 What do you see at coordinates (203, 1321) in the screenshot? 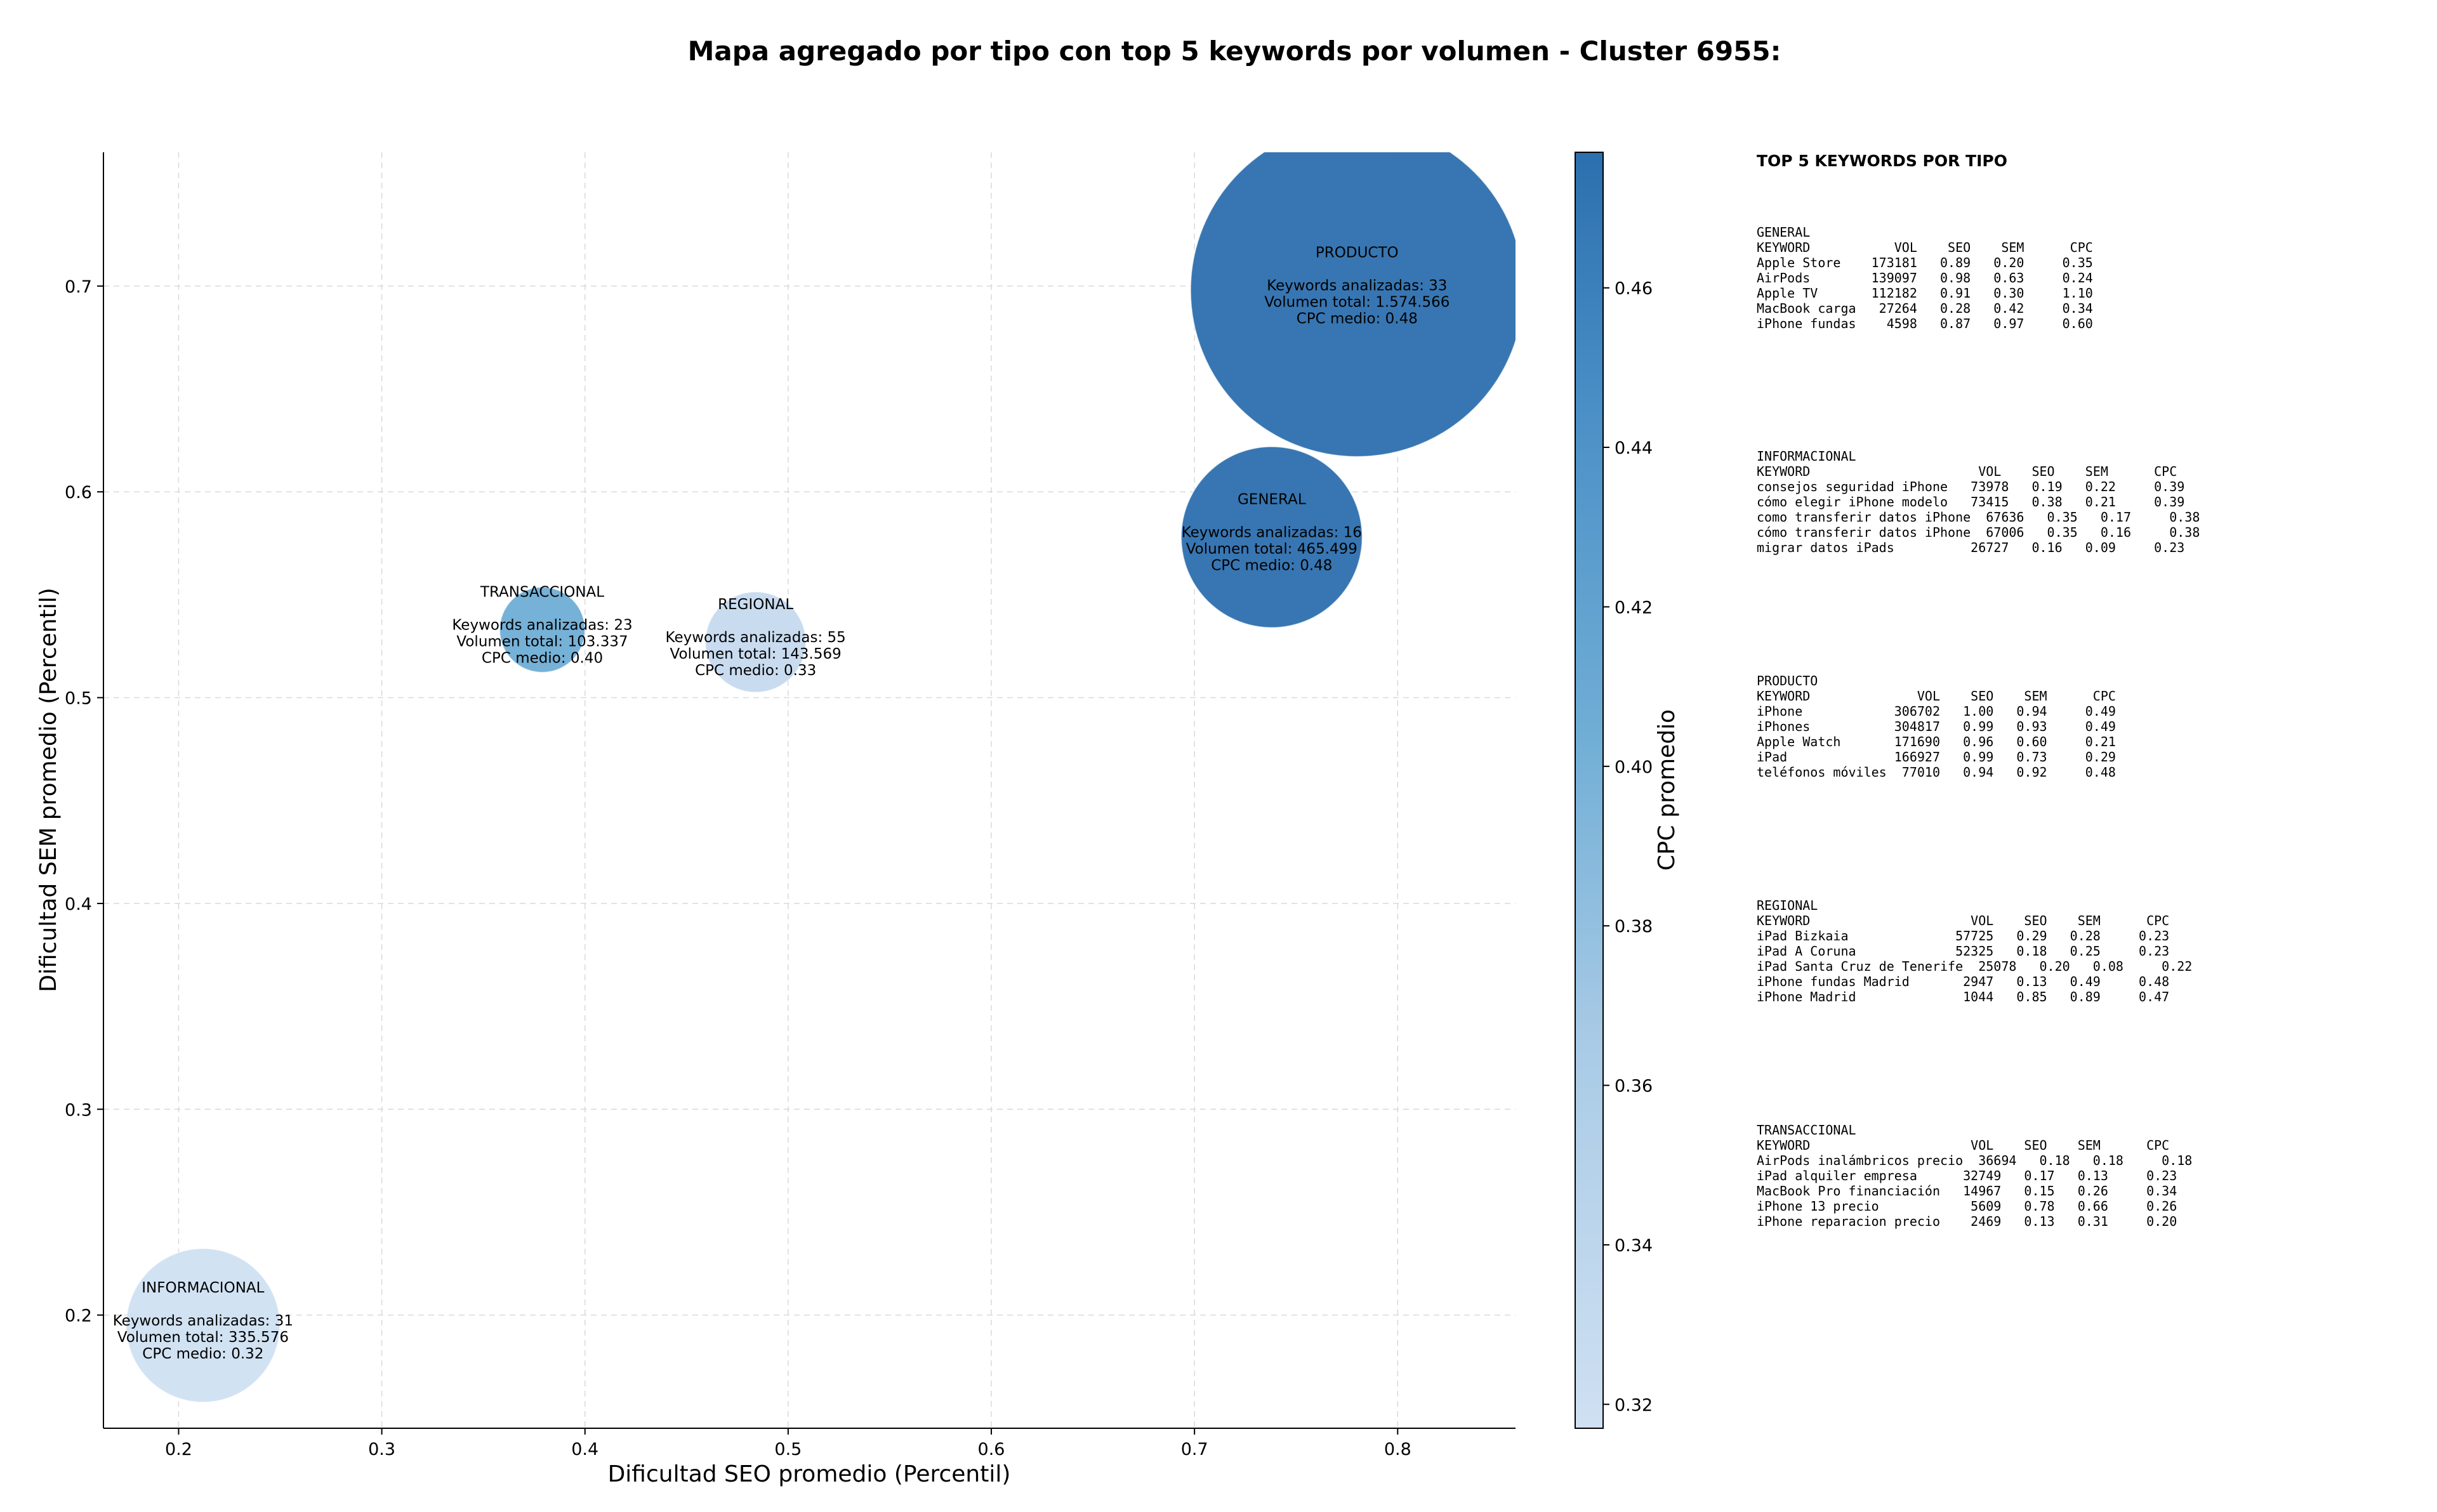
I see `bubble-label-keywords-line: Keywords analizadas: 31` at bounding box center [203, 1321].